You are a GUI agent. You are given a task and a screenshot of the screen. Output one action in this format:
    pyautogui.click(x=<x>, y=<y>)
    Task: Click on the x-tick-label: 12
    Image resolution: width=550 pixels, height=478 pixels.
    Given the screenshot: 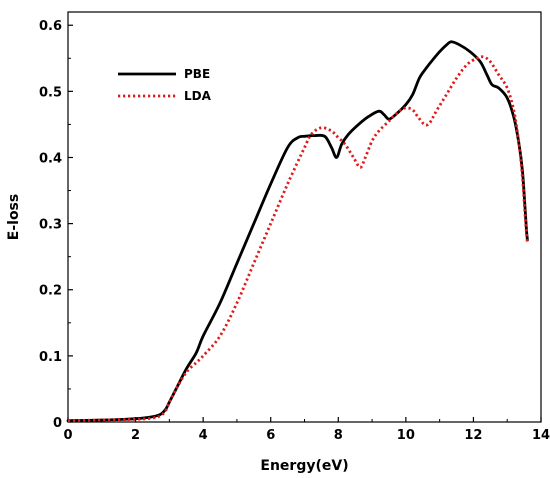 What is the action you would take?
    pyautogui.click(x=473, y=435)
    